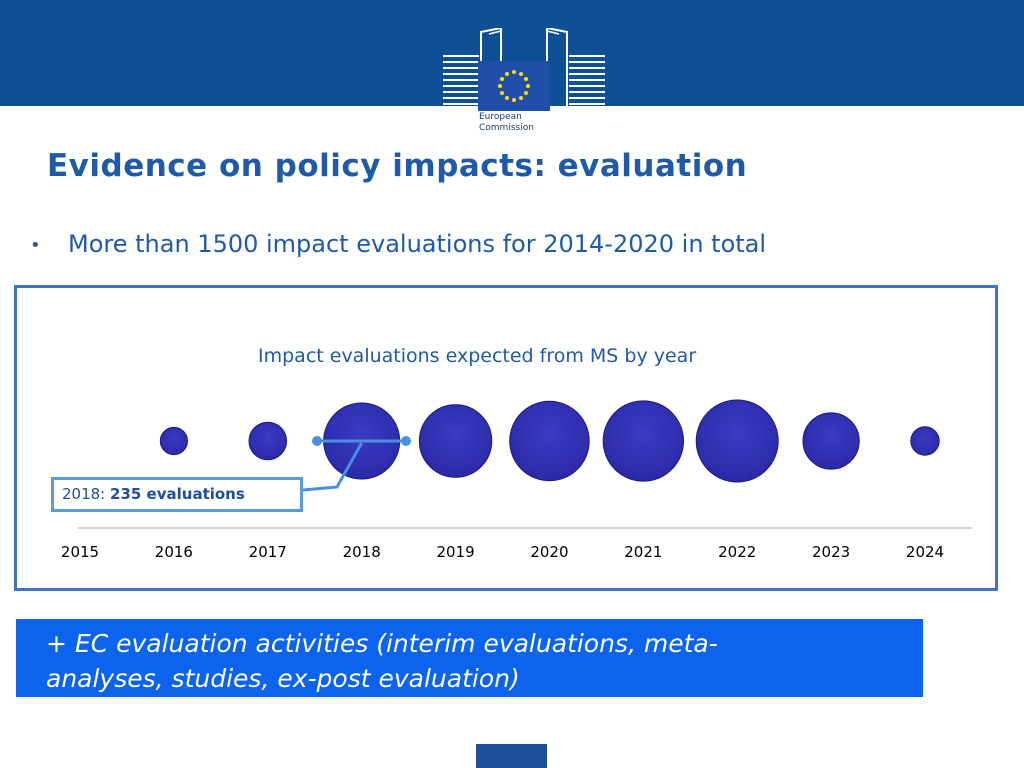 Image resolution: width=1024 pixels, height=768 pixels. Describe the element at coordinates (925, 552) in the screenshot. I see `x-tick-label: 2024` at that location.